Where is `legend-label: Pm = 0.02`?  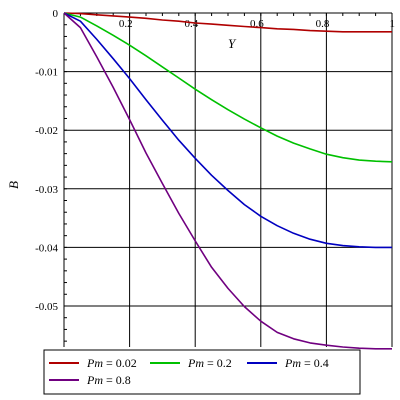 legend-label: Pm = 0.02 is located at coordinates (111, 363).